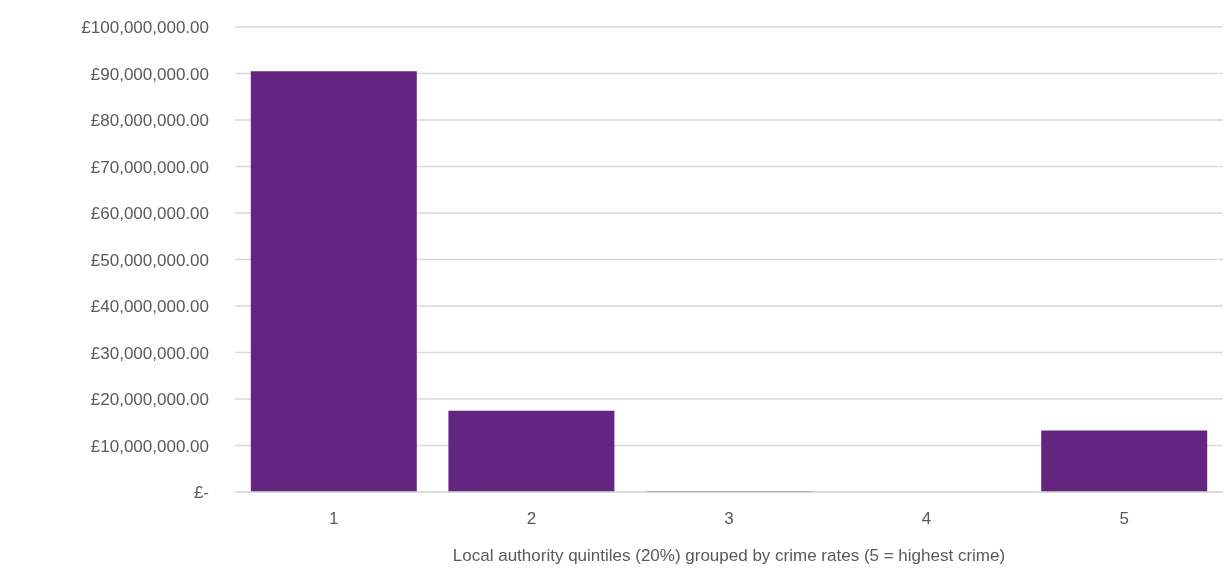 The width and height of the screenshot is (1231, 575). What do you see at coordinates (1124, 519) in the screenshot?
I see `x-tick-label: 5` at bounding box center [1124, 519].